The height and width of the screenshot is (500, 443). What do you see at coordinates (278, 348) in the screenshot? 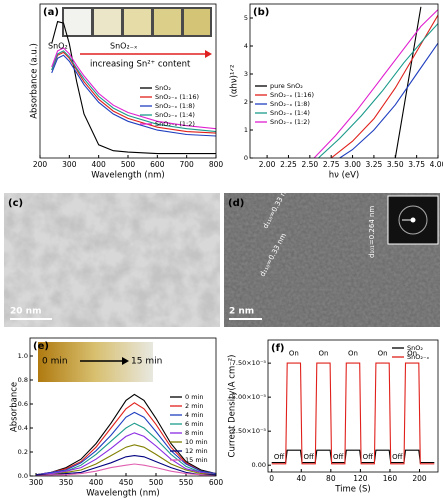
I see `panel-label: (f)` at bounding box center [278, 348].